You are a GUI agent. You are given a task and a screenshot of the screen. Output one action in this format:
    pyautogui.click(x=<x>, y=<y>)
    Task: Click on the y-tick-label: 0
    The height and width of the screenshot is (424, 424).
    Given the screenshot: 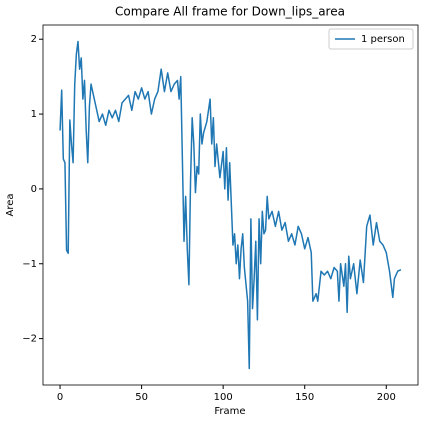 What is the action you would take?
    pyautogui.click(x=34, y=189)
    